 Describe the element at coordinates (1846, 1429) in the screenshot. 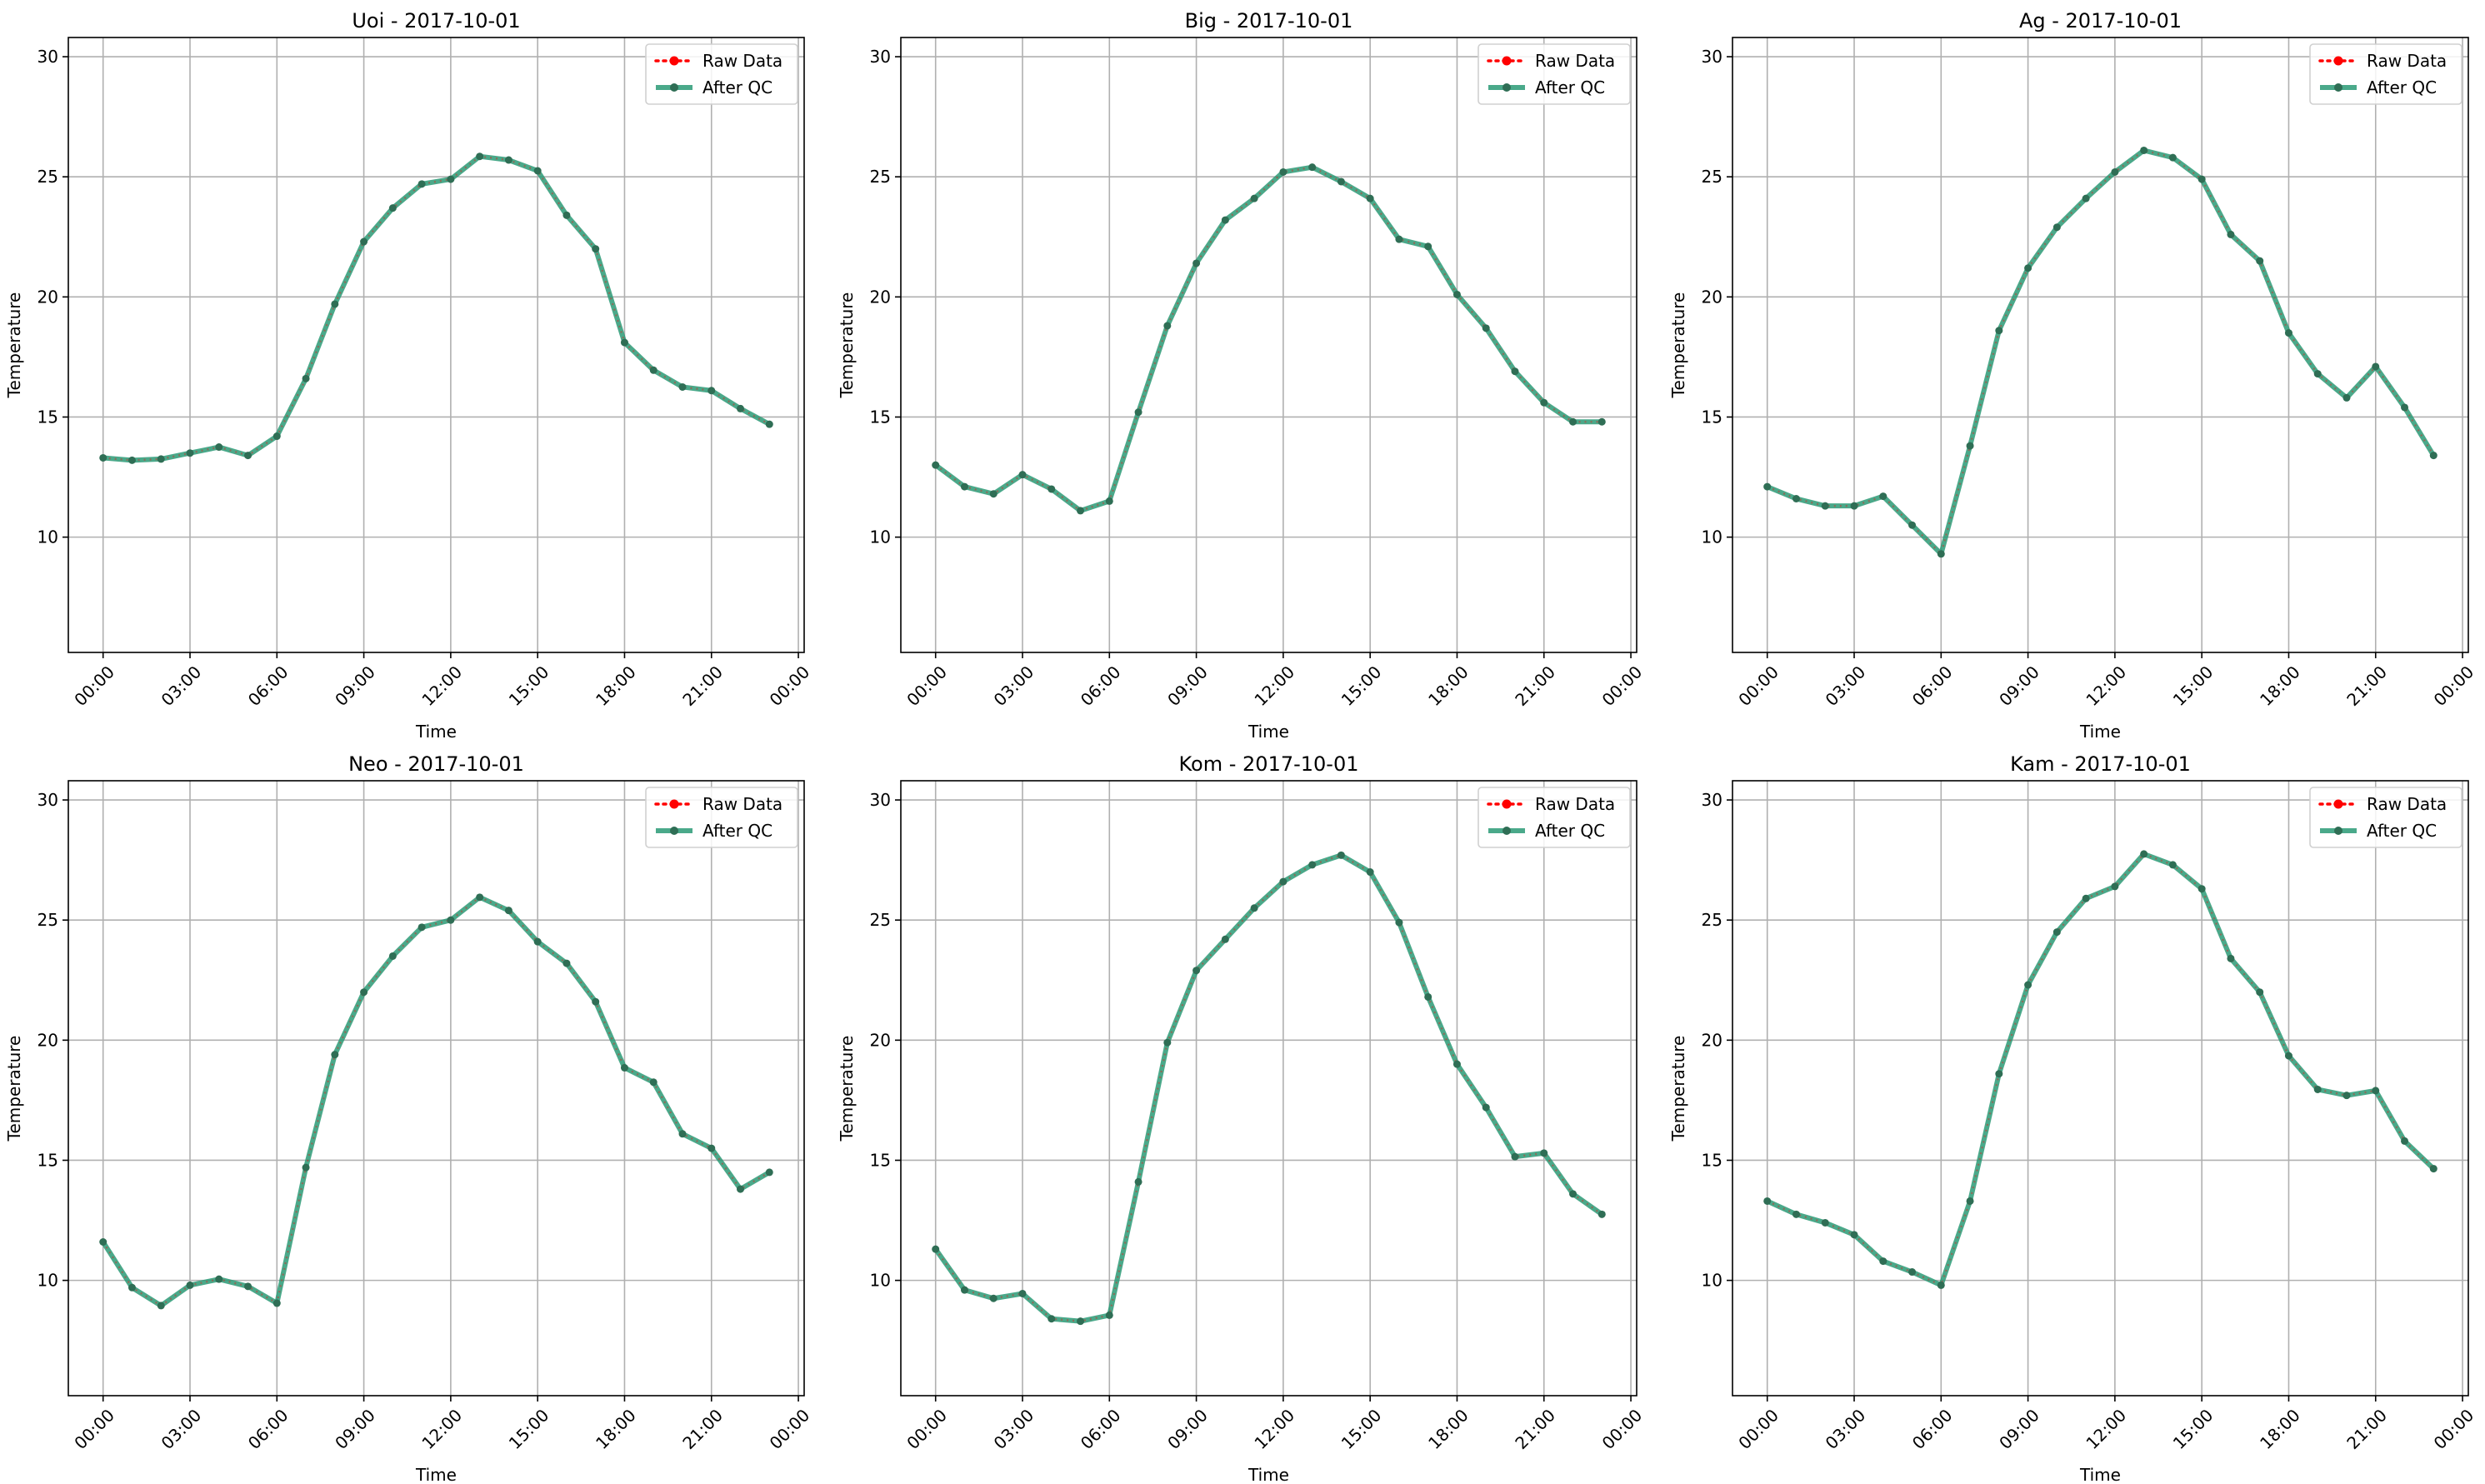

I see `x-tick-label: 03:00` at that location.